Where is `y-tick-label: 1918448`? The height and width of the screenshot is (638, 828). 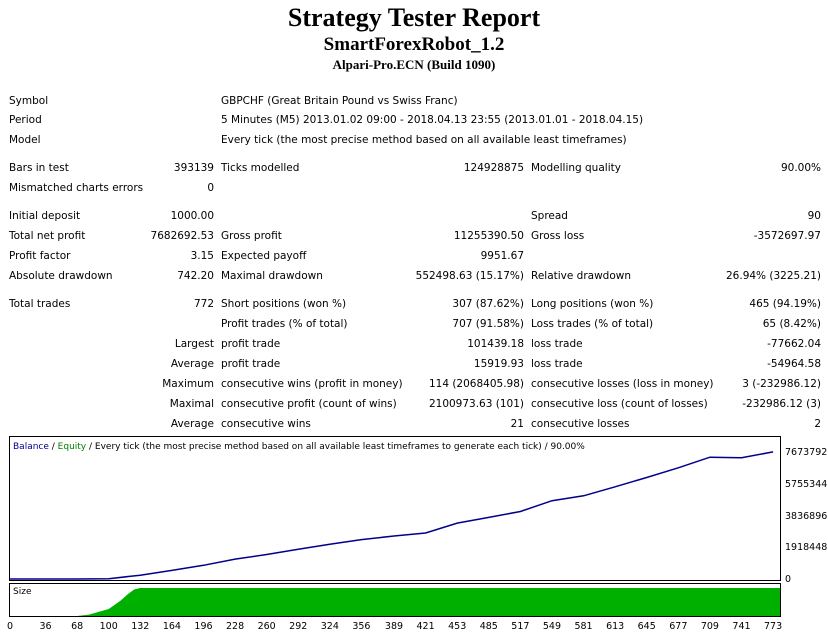
y-tick-label: 1918448 is located at coordinates (806, 548).